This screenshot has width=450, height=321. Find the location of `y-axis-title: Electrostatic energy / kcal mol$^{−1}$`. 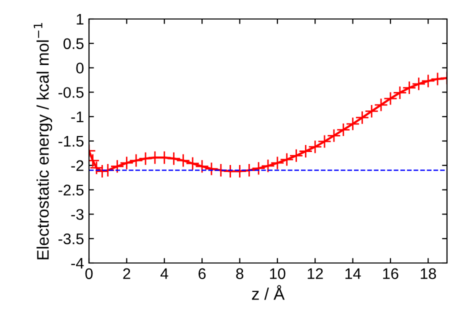

y-axis-title: Electrostatic energy / kcal mol$^{−1}$ is located at coordinates (43, 141).